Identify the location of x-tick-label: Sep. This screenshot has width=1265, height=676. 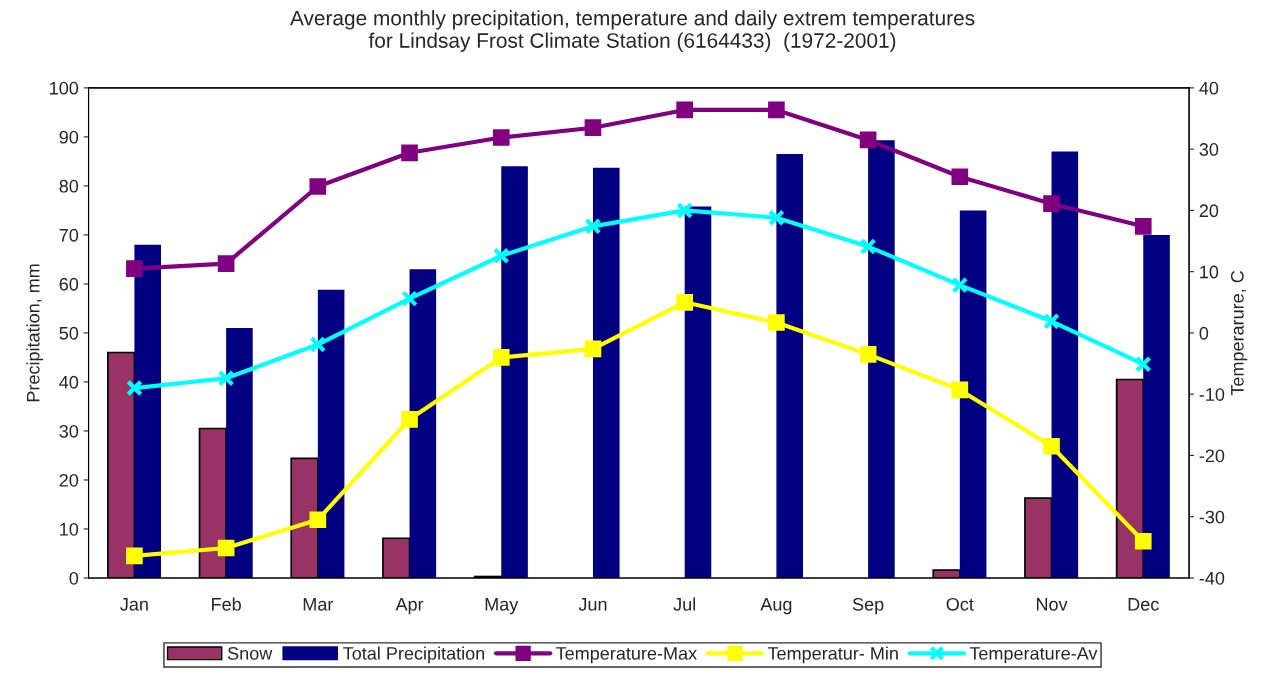
(868, 606).